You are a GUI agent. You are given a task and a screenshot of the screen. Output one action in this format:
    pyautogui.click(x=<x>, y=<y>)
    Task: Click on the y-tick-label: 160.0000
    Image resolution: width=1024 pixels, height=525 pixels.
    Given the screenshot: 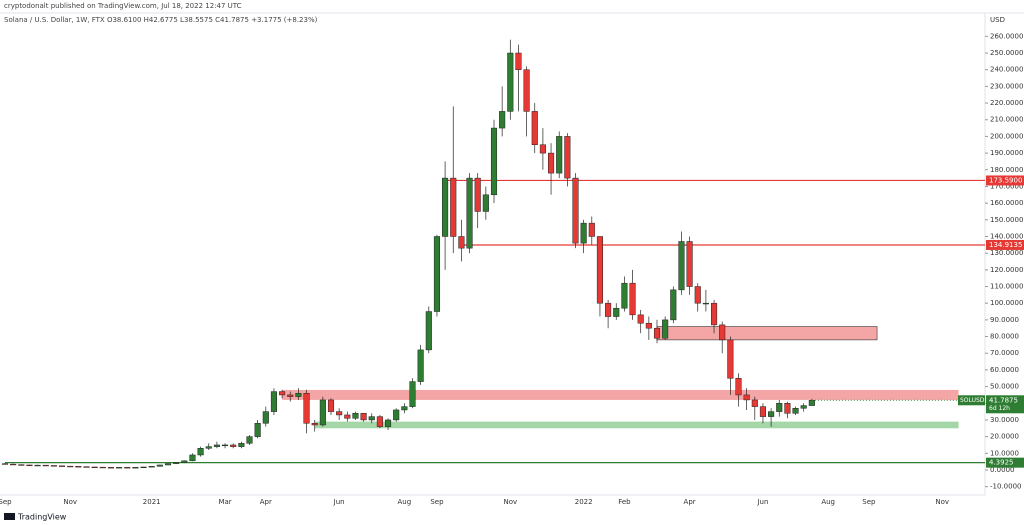 What is the action you would take?
    pyautogui.click(x=1006, y=203)
    